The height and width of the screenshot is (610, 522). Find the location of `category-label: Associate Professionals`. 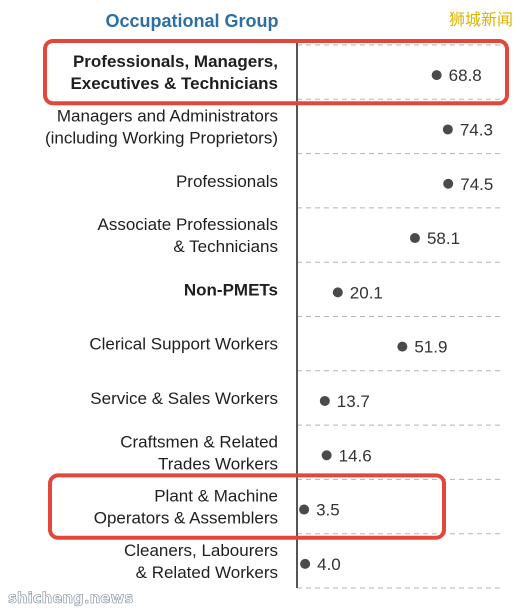

category-label: Associate Professionals is located at coordinates (188, 224).